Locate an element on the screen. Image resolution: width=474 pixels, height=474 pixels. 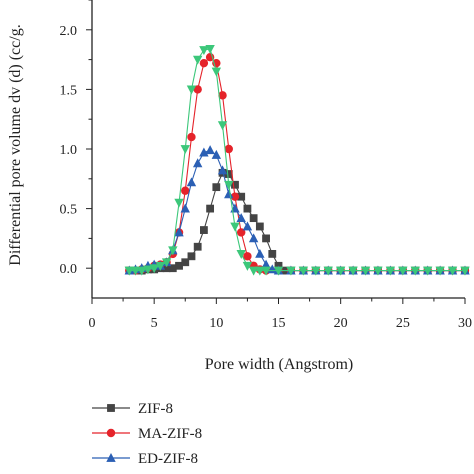
x-tick-label: 15 is located at coordinates (279, 323).